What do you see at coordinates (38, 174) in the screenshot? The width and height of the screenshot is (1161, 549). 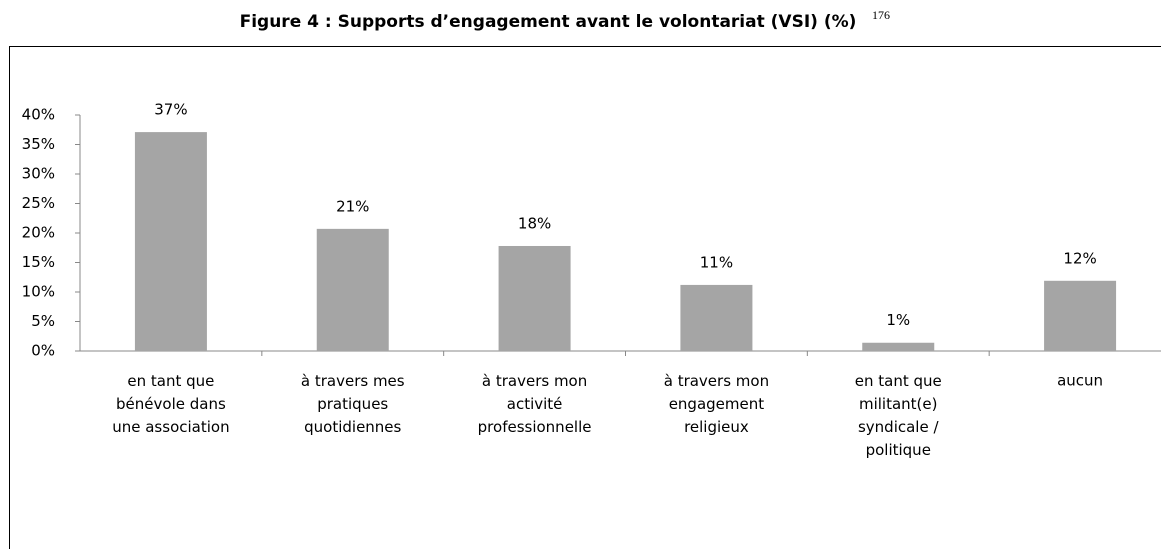 I see `y-tick-label: 30%` at bounding box center [38, 174].